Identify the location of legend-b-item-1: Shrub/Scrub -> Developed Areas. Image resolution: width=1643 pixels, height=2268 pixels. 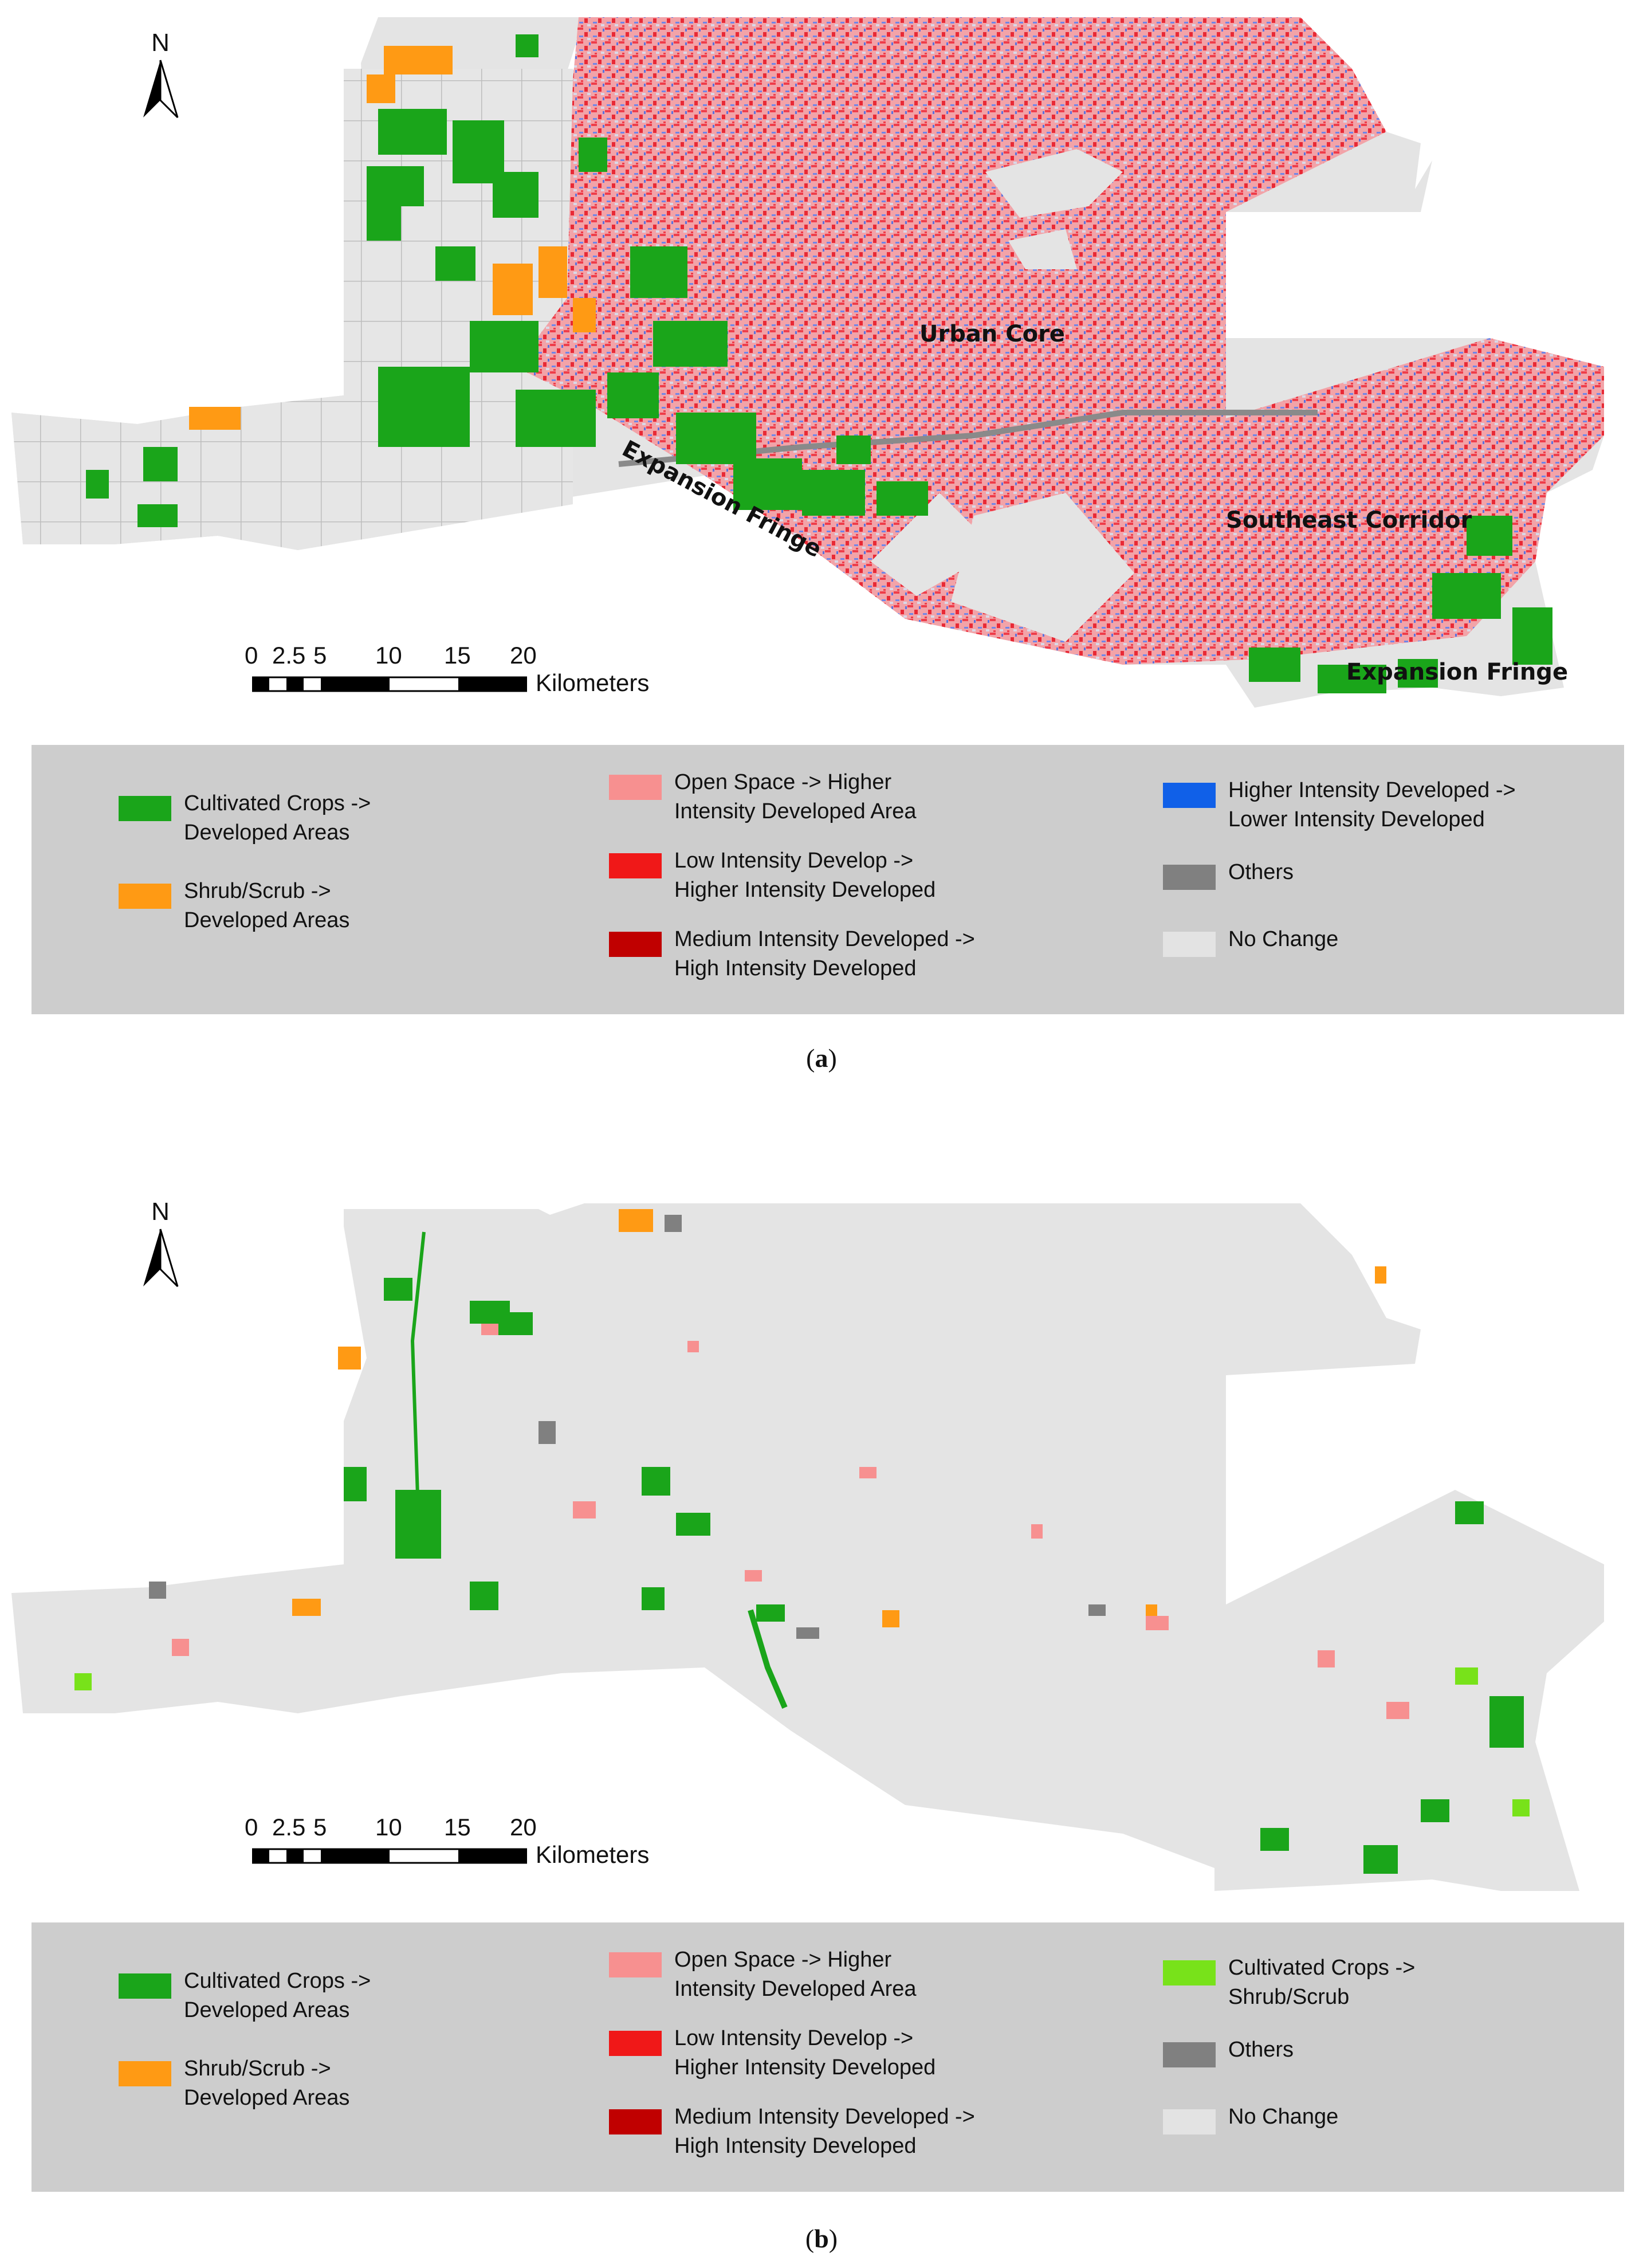
(234, 2083).